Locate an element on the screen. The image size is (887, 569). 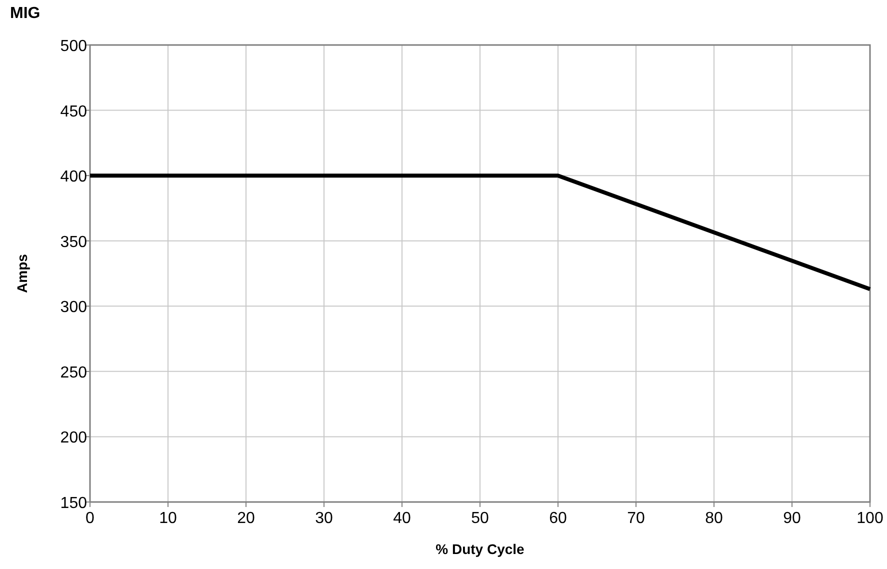
x-tick-label: 60 is located at coordinates (558, 518).